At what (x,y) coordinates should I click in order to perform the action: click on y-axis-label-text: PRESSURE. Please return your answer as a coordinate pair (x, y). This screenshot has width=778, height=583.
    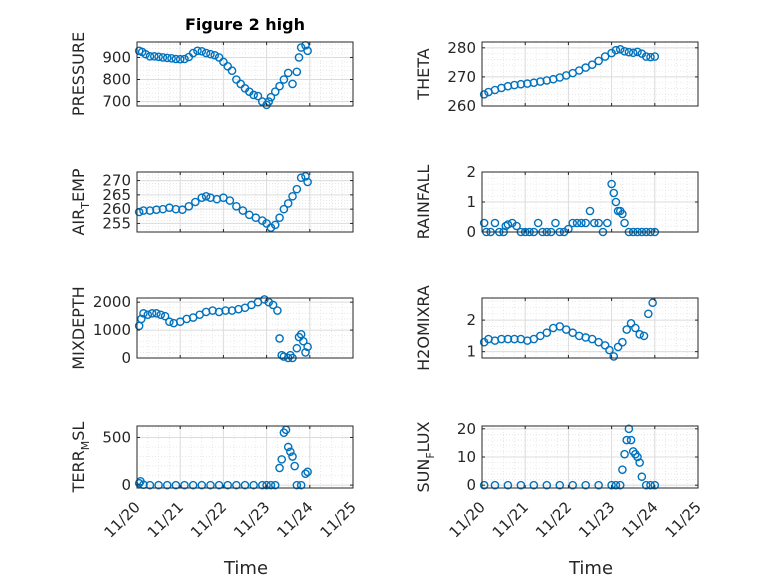
    Looking at the image, I should click on (78, 74).